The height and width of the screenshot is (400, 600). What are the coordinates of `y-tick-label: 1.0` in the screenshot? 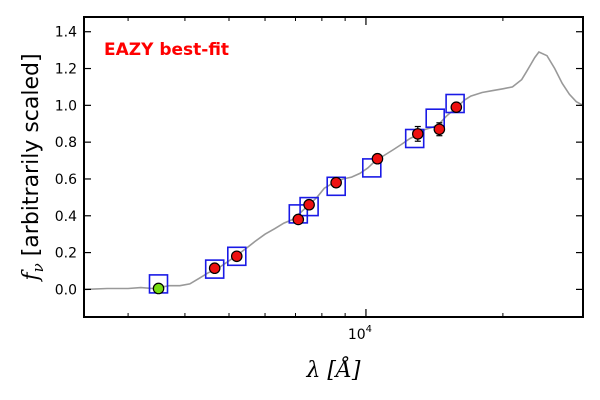 It's located at (66, 106).